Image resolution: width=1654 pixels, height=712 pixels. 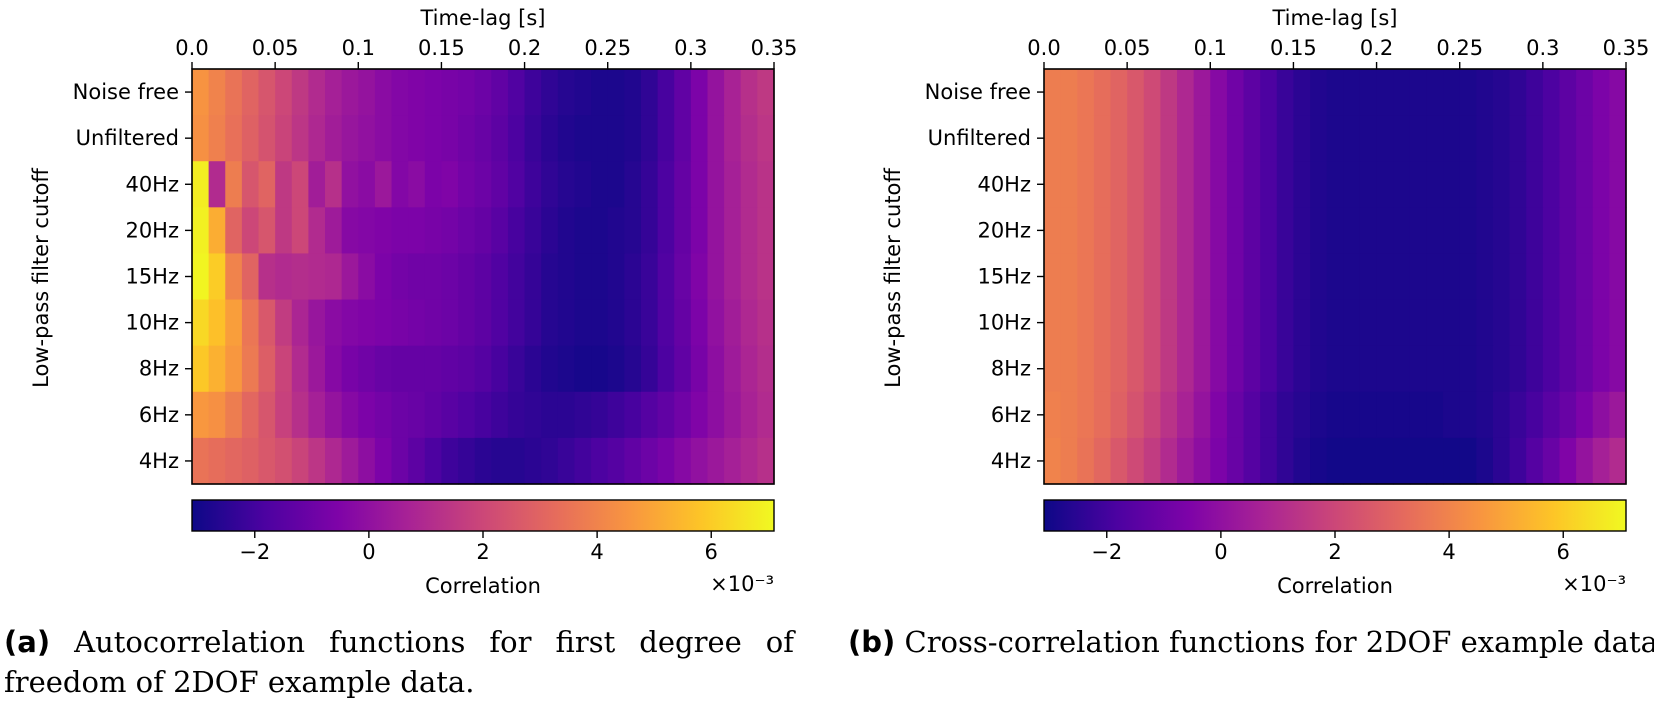 What do you see at coordinates (159, 415) in the screenshot?
I see `y-tick-label: 6Hz` at bounding box center [159, 415].